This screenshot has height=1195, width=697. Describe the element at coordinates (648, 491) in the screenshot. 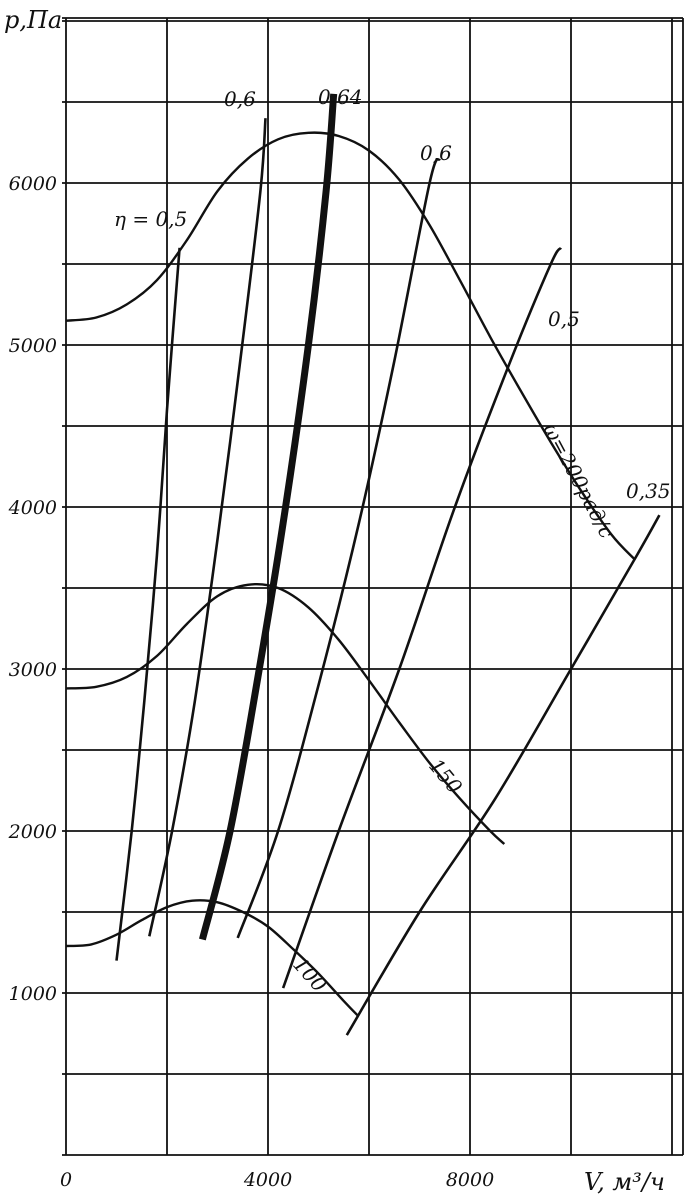

I see `efficiency-label-5: 0,35` at that location.